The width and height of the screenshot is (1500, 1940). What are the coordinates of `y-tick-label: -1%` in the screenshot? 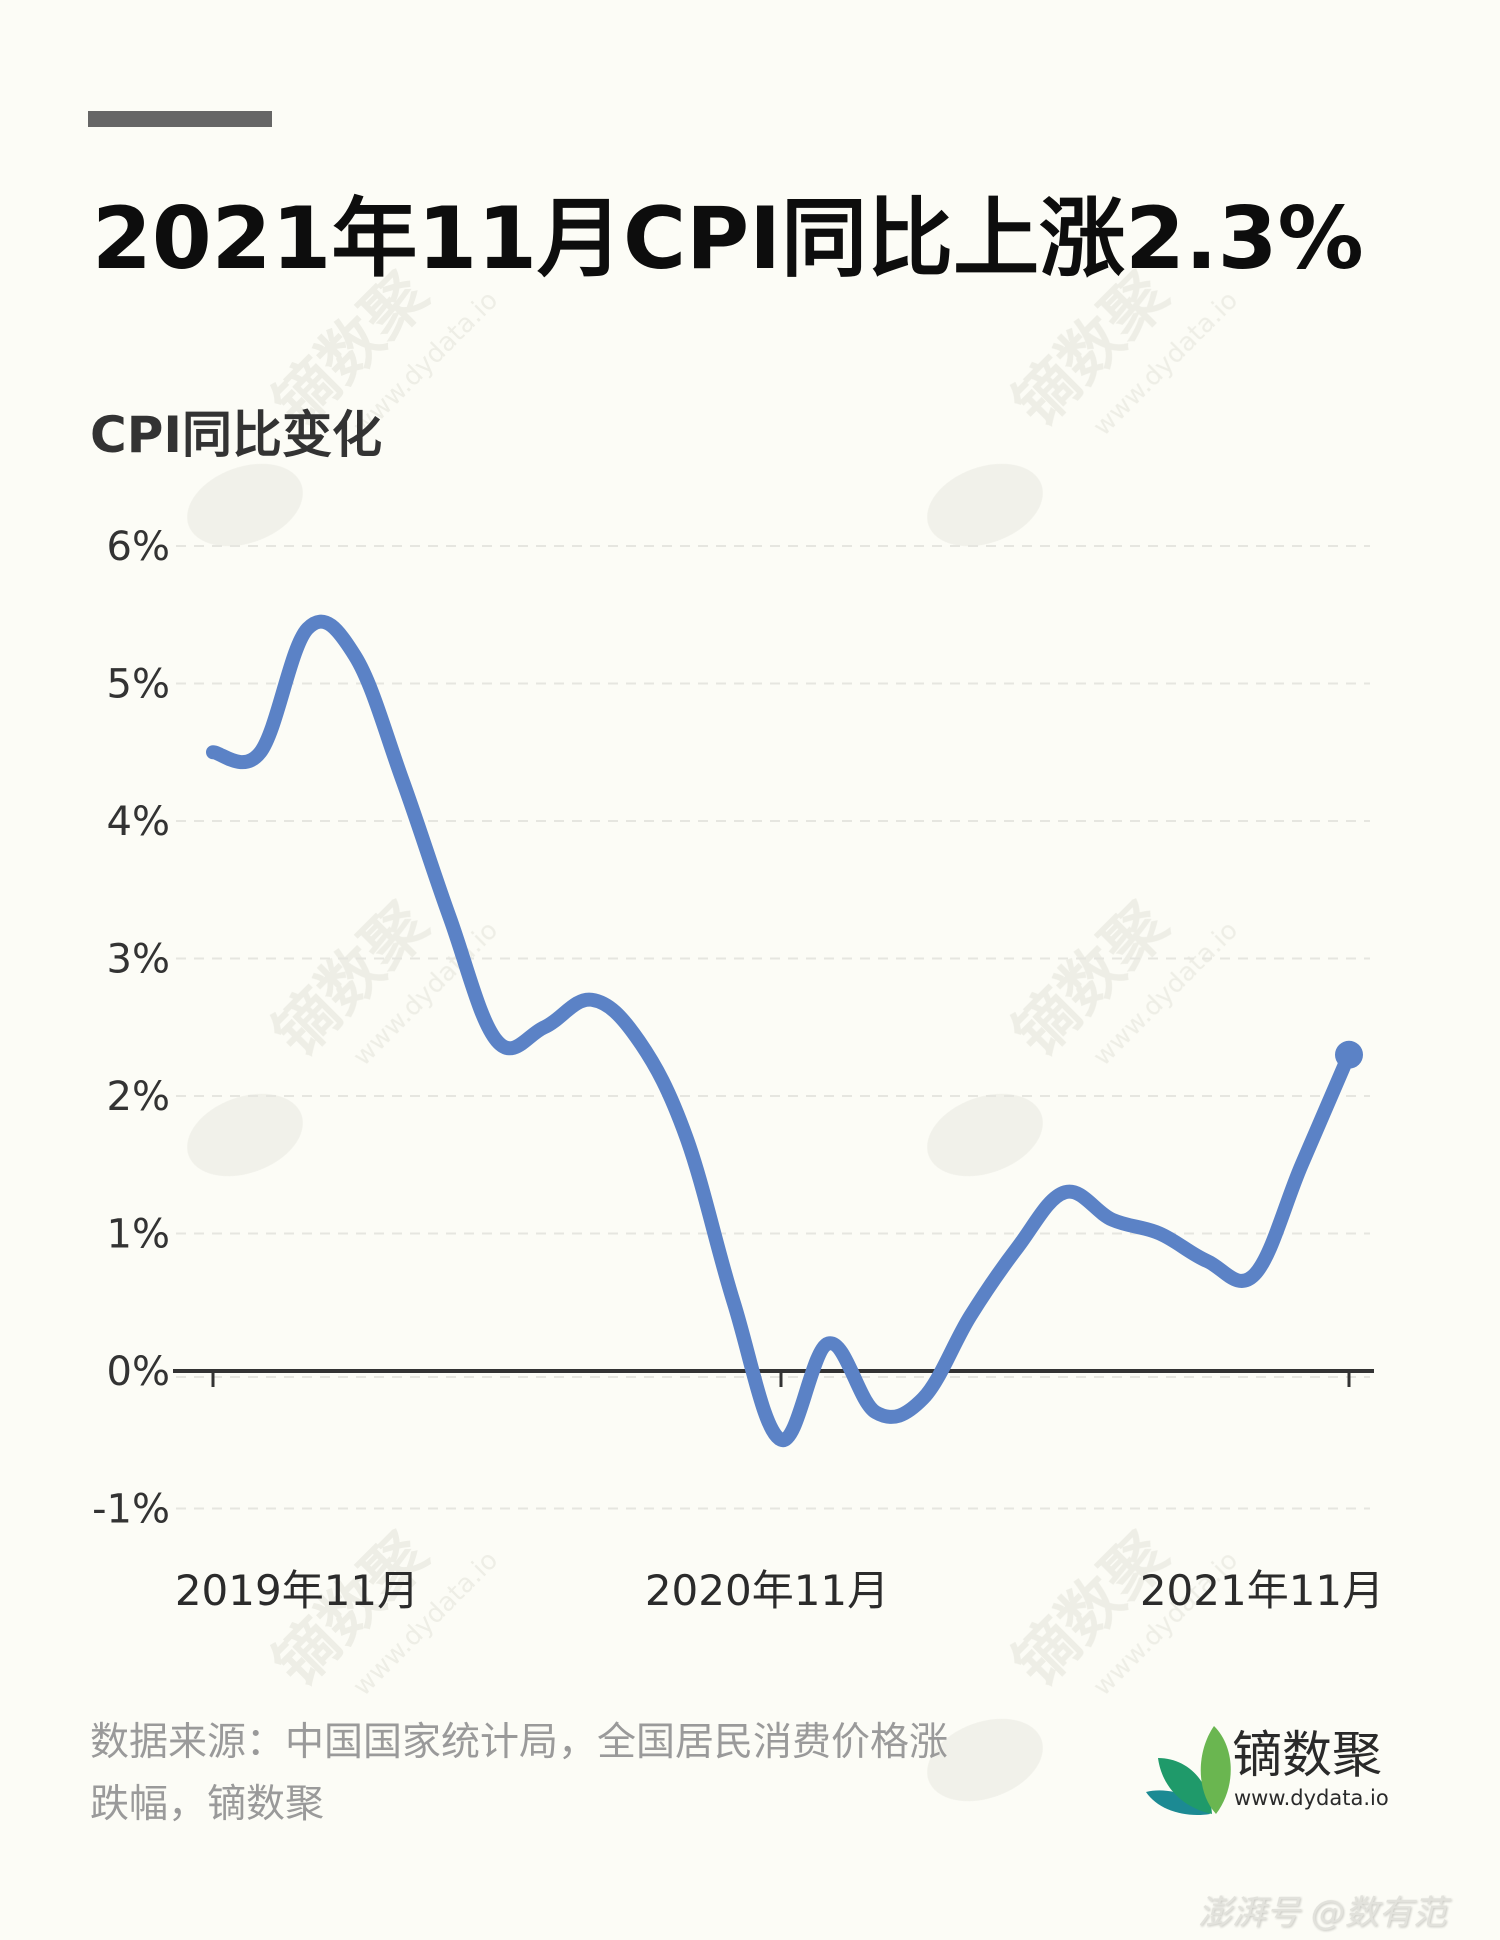 It's located at (131, 1510).